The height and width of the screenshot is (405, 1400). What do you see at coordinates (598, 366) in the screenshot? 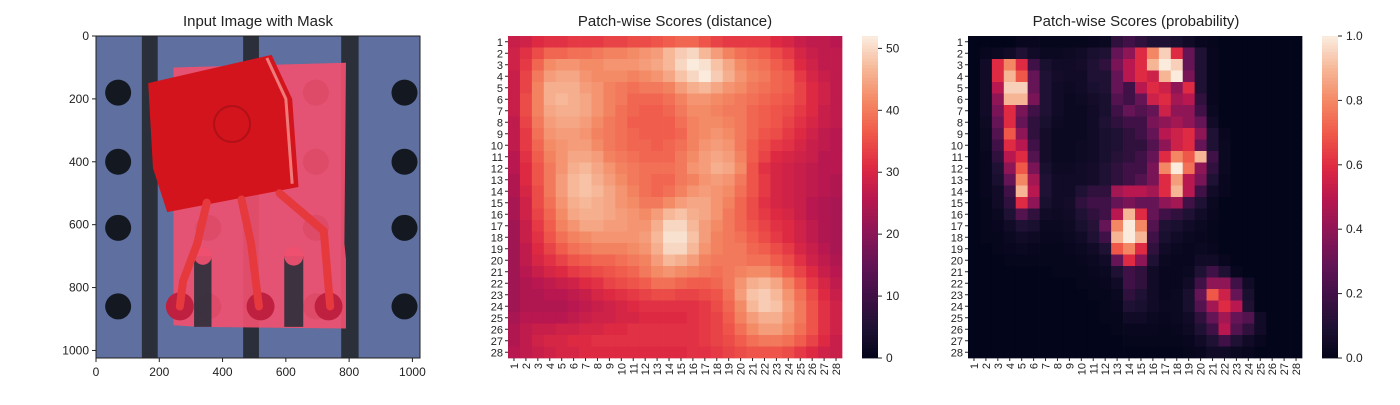
I see `x-tick-label: 8` at bounding box center [598, 366].